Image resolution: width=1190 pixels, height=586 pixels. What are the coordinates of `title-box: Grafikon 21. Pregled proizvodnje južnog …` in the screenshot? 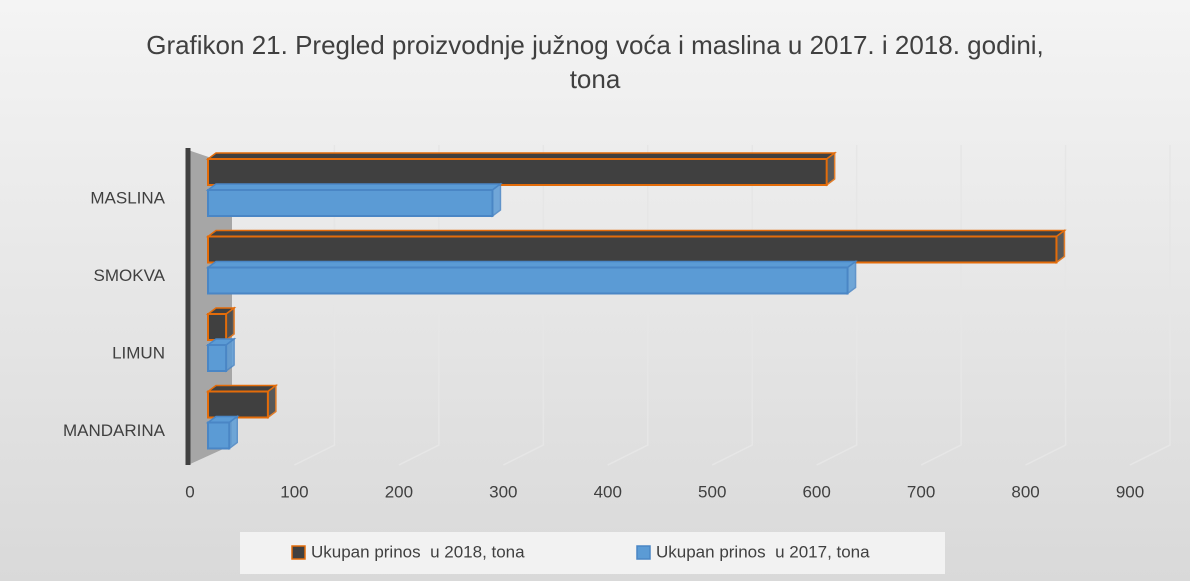 It's located at (595, 62).